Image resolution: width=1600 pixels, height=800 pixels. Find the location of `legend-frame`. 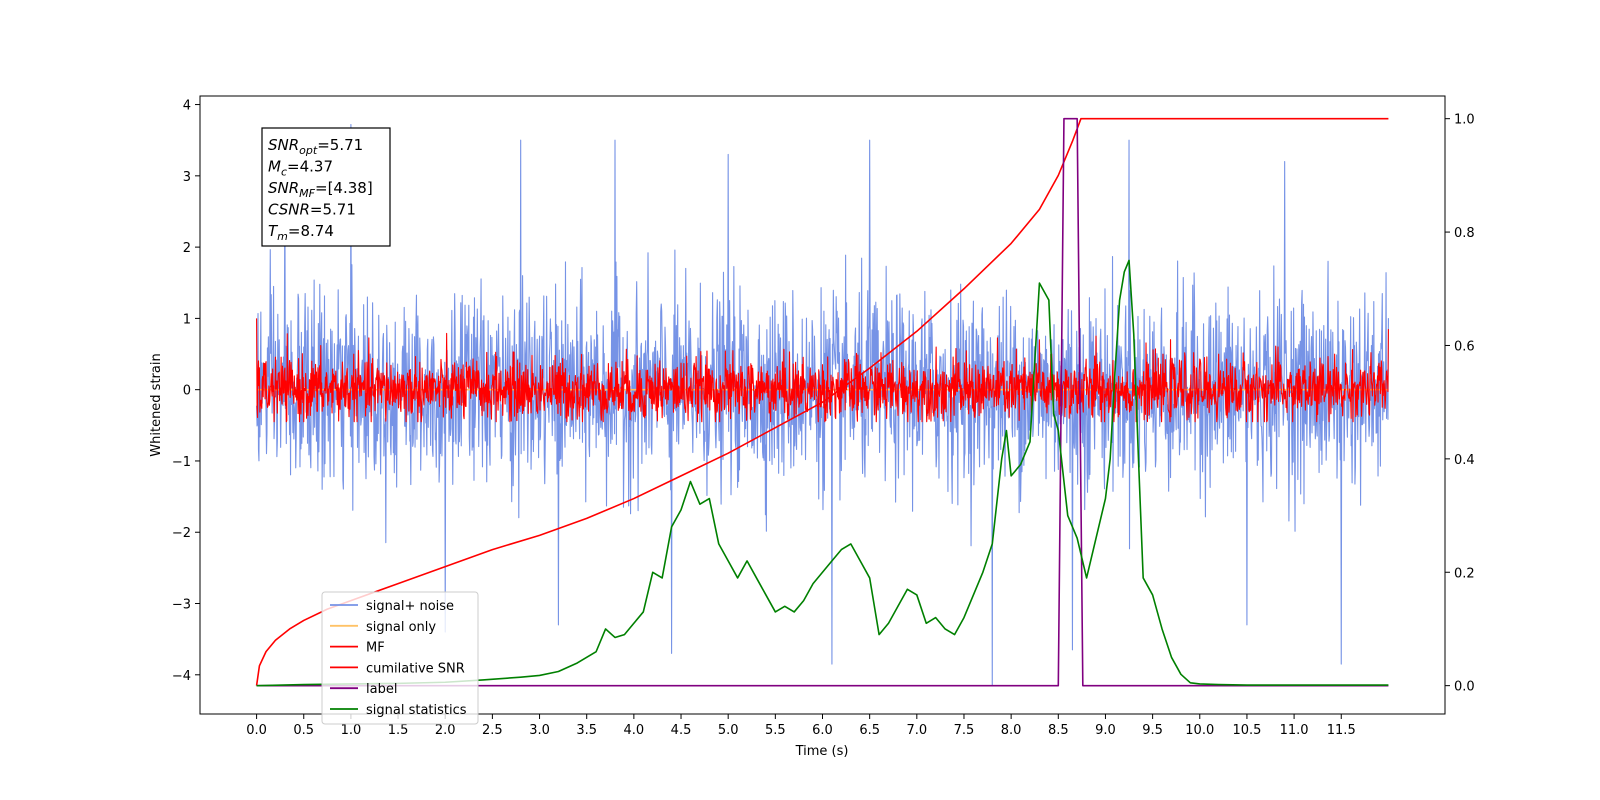

legend-frame is located at coordinates (400, 658).